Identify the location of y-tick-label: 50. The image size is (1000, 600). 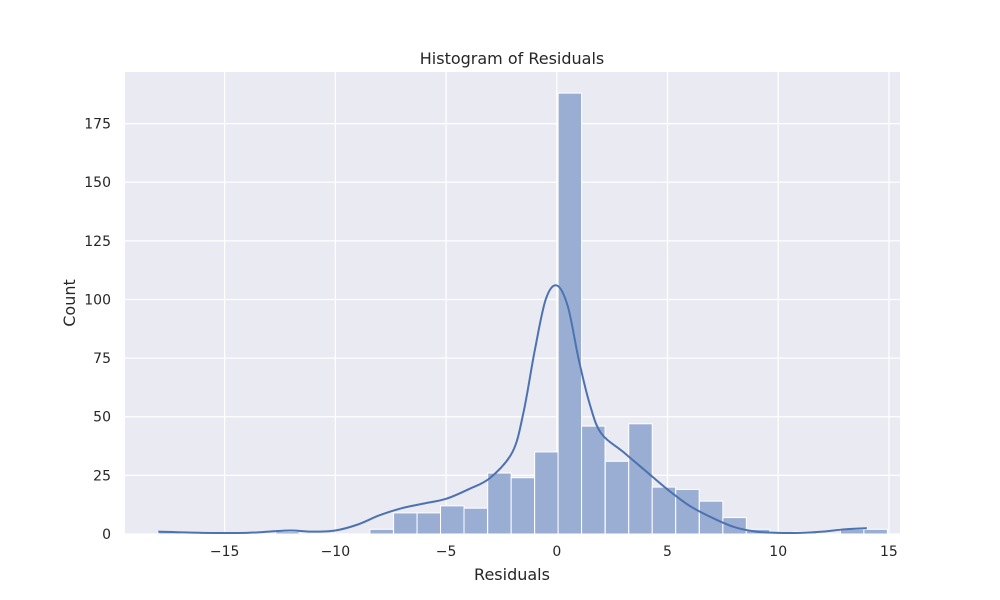
(102, 418).